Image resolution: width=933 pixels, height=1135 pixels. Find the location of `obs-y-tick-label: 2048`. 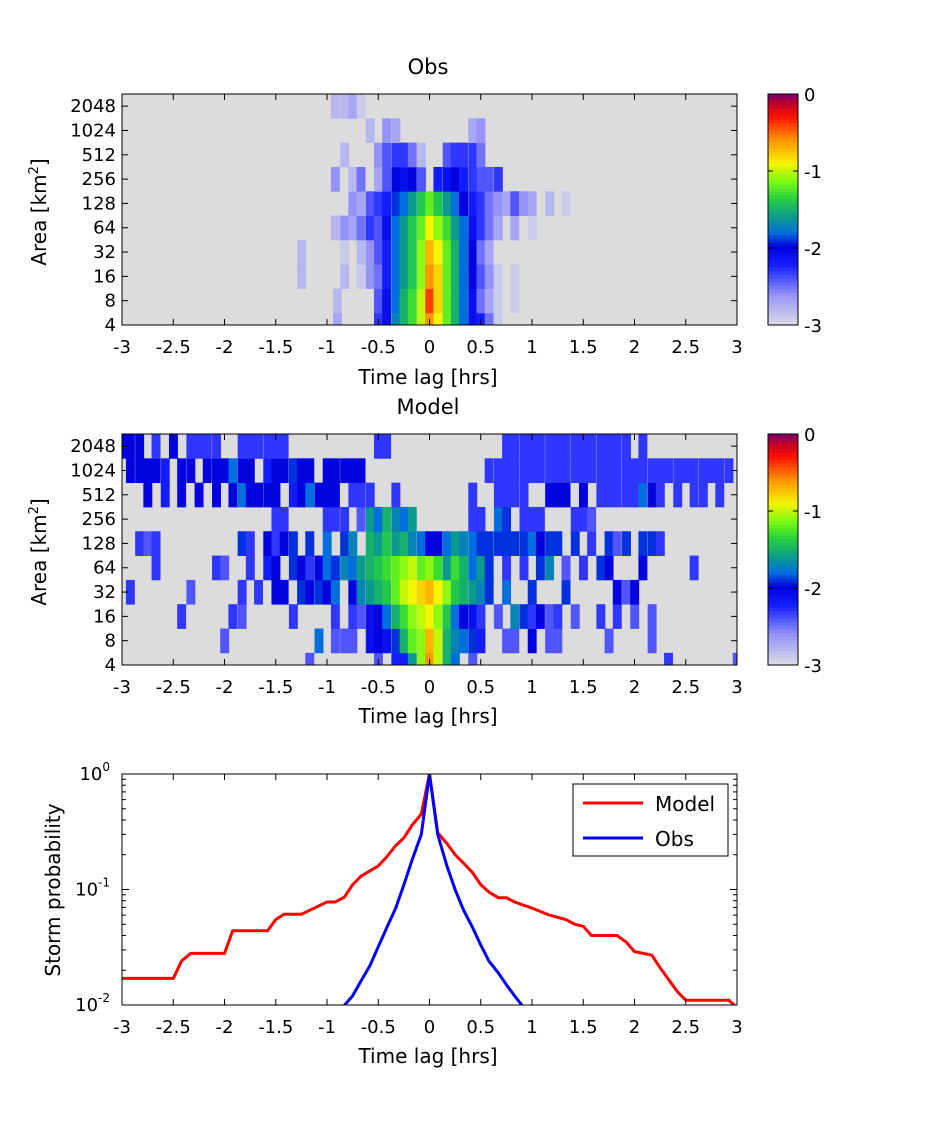

obs-y-tick-label: 2048 is located at coordinates (93, 106).